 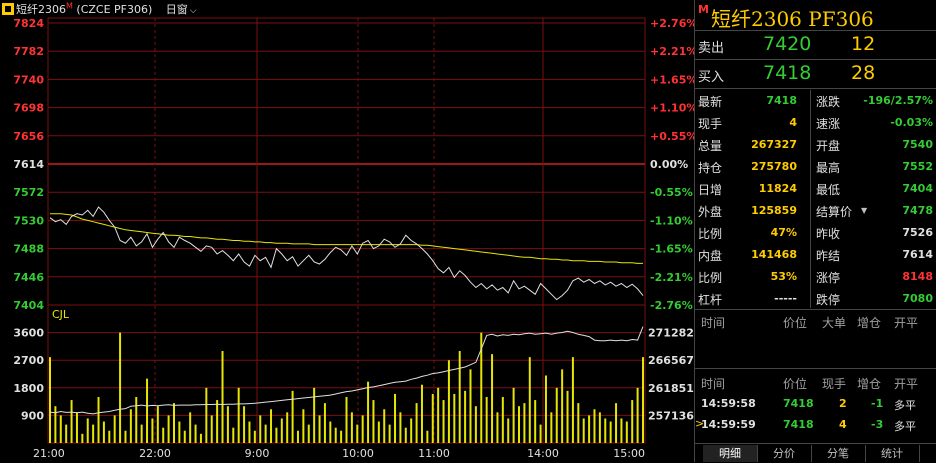 I want to click on quote-value: 141468, so click(x=774, y=254).